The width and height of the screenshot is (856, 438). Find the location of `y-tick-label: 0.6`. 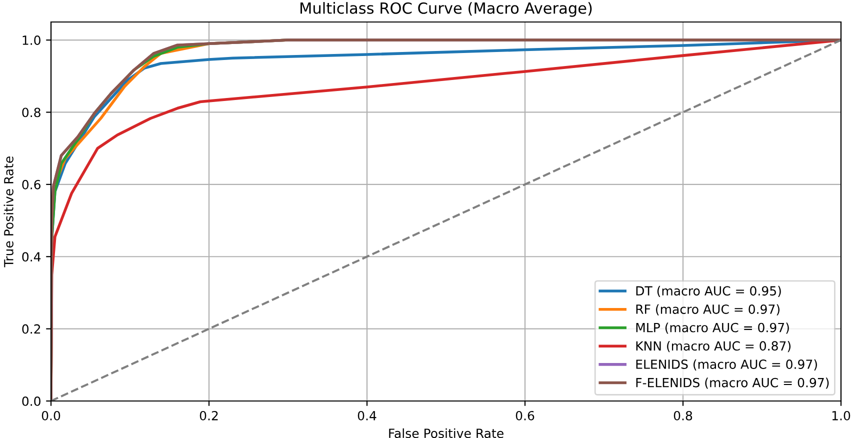

y-tick-label: 0.6 is located at coordinates (31, 185).